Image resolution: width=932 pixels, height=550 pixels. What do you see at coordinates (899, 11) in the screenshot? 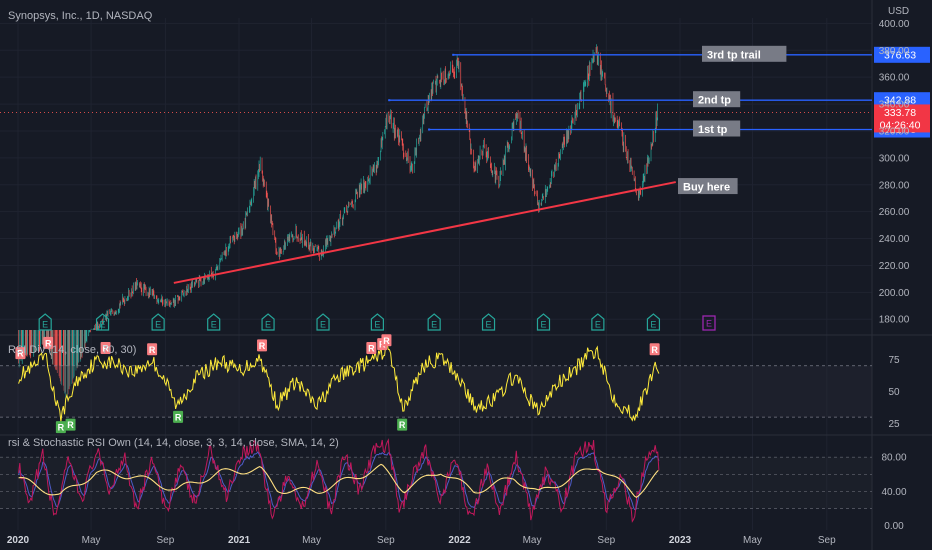
I see `currency-label: USD` at bounding box center [899, 11].